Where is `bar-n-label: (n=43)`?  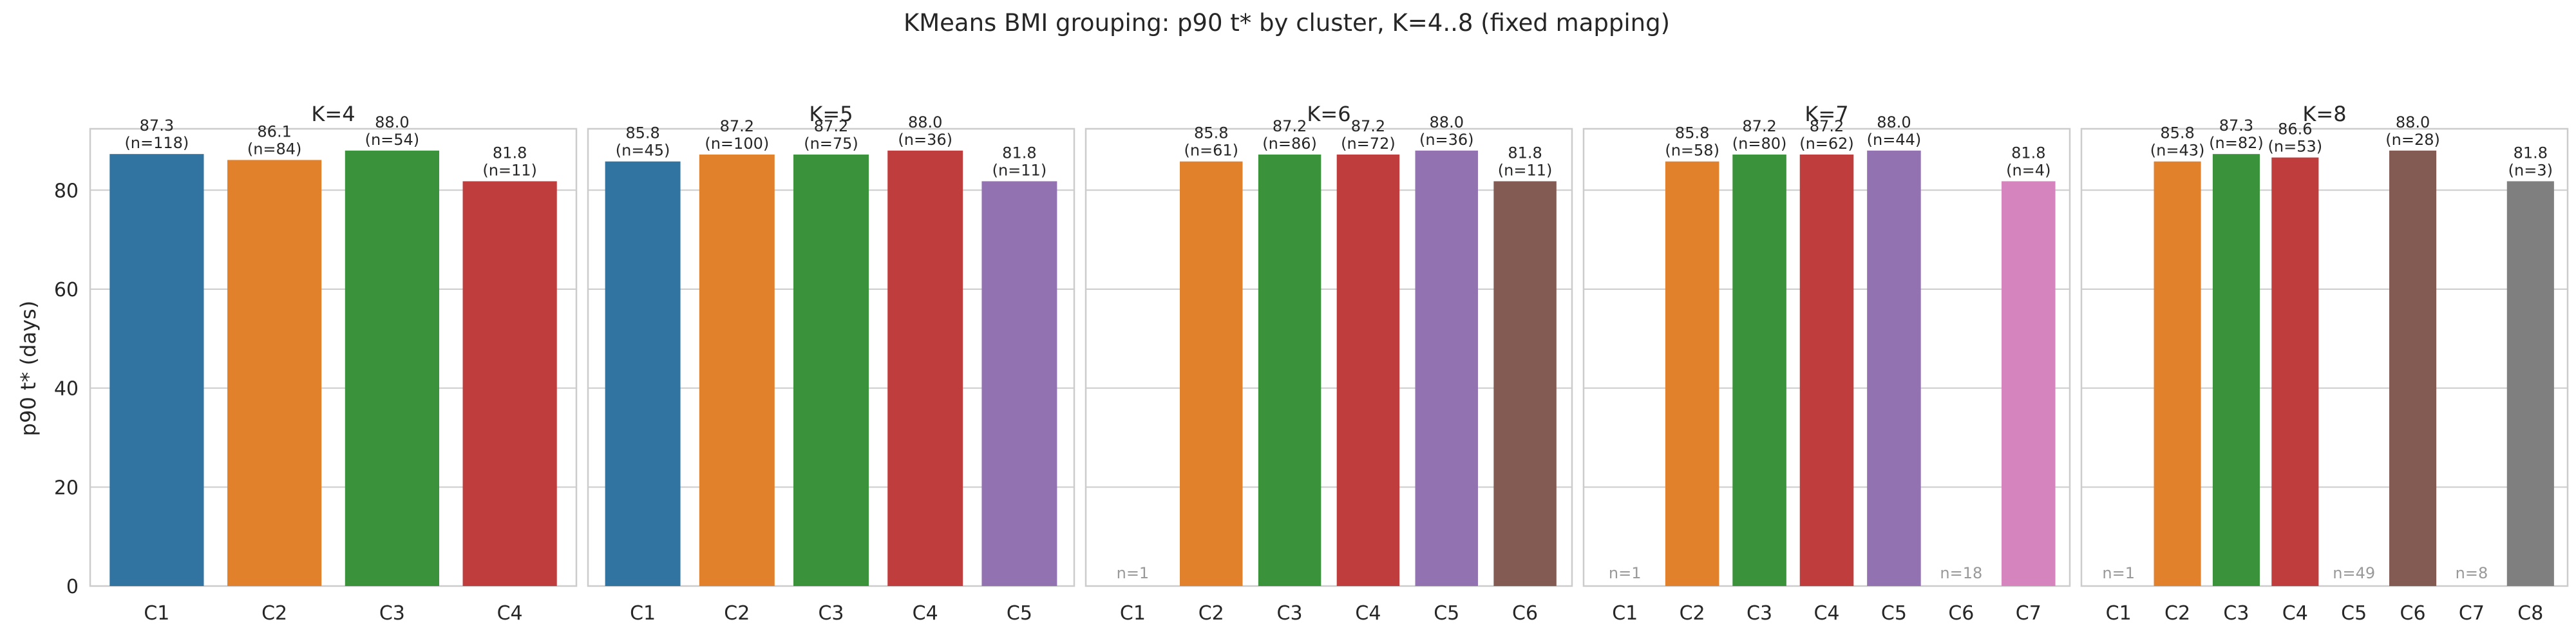
bar-n-label: (n=43) is located at coordinates (2177, 151).